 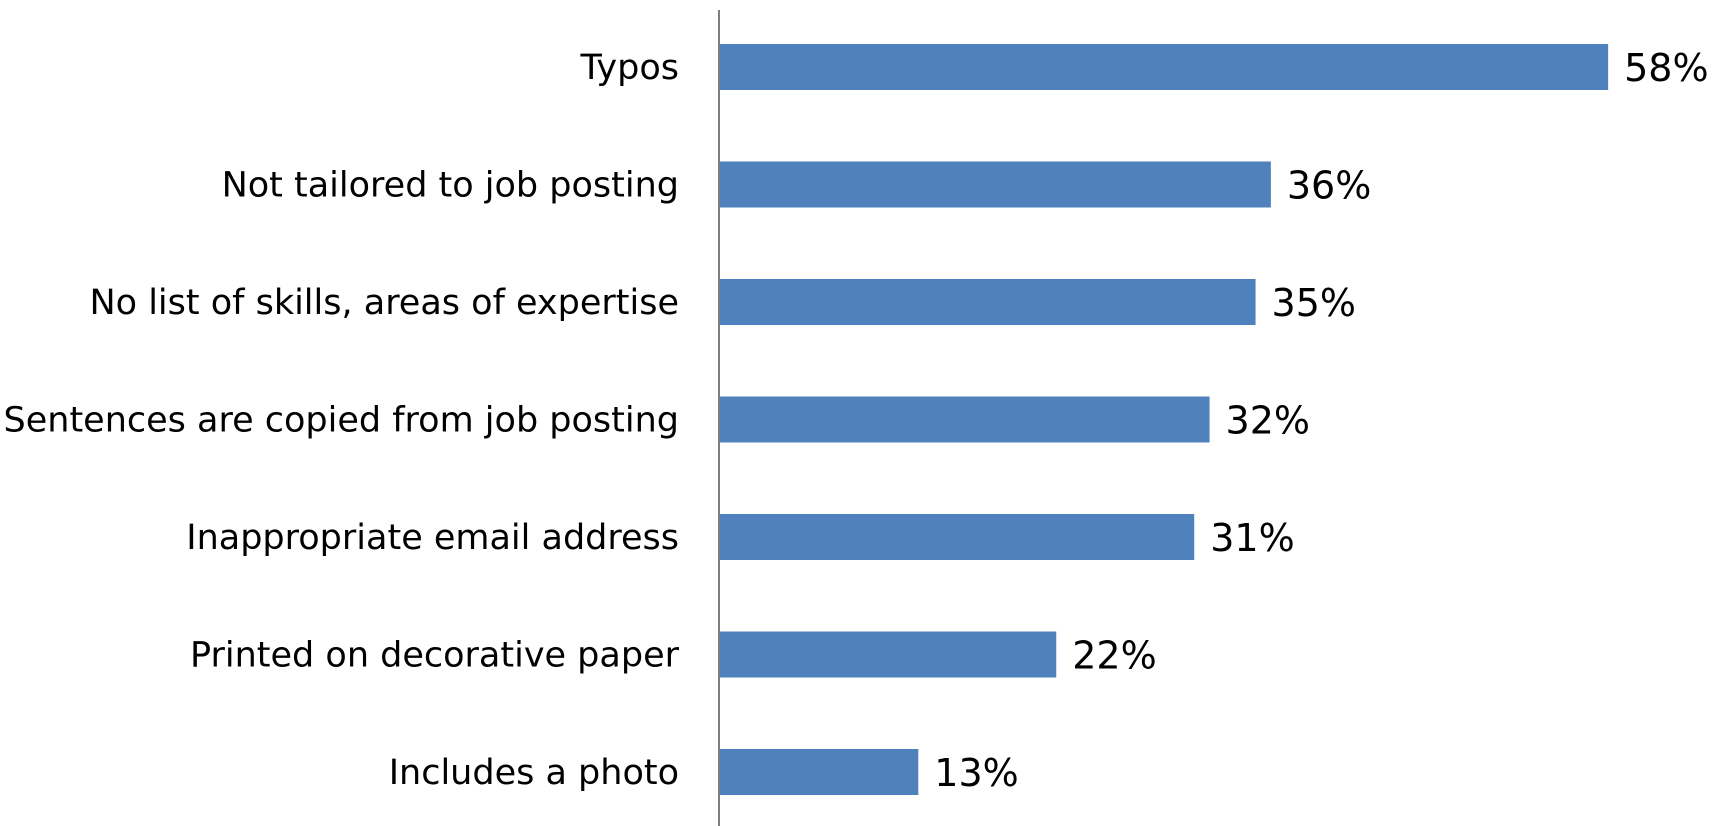 I want to click on category-label-2: No list of skills, areas of expertise, so click(x=384, y=303).